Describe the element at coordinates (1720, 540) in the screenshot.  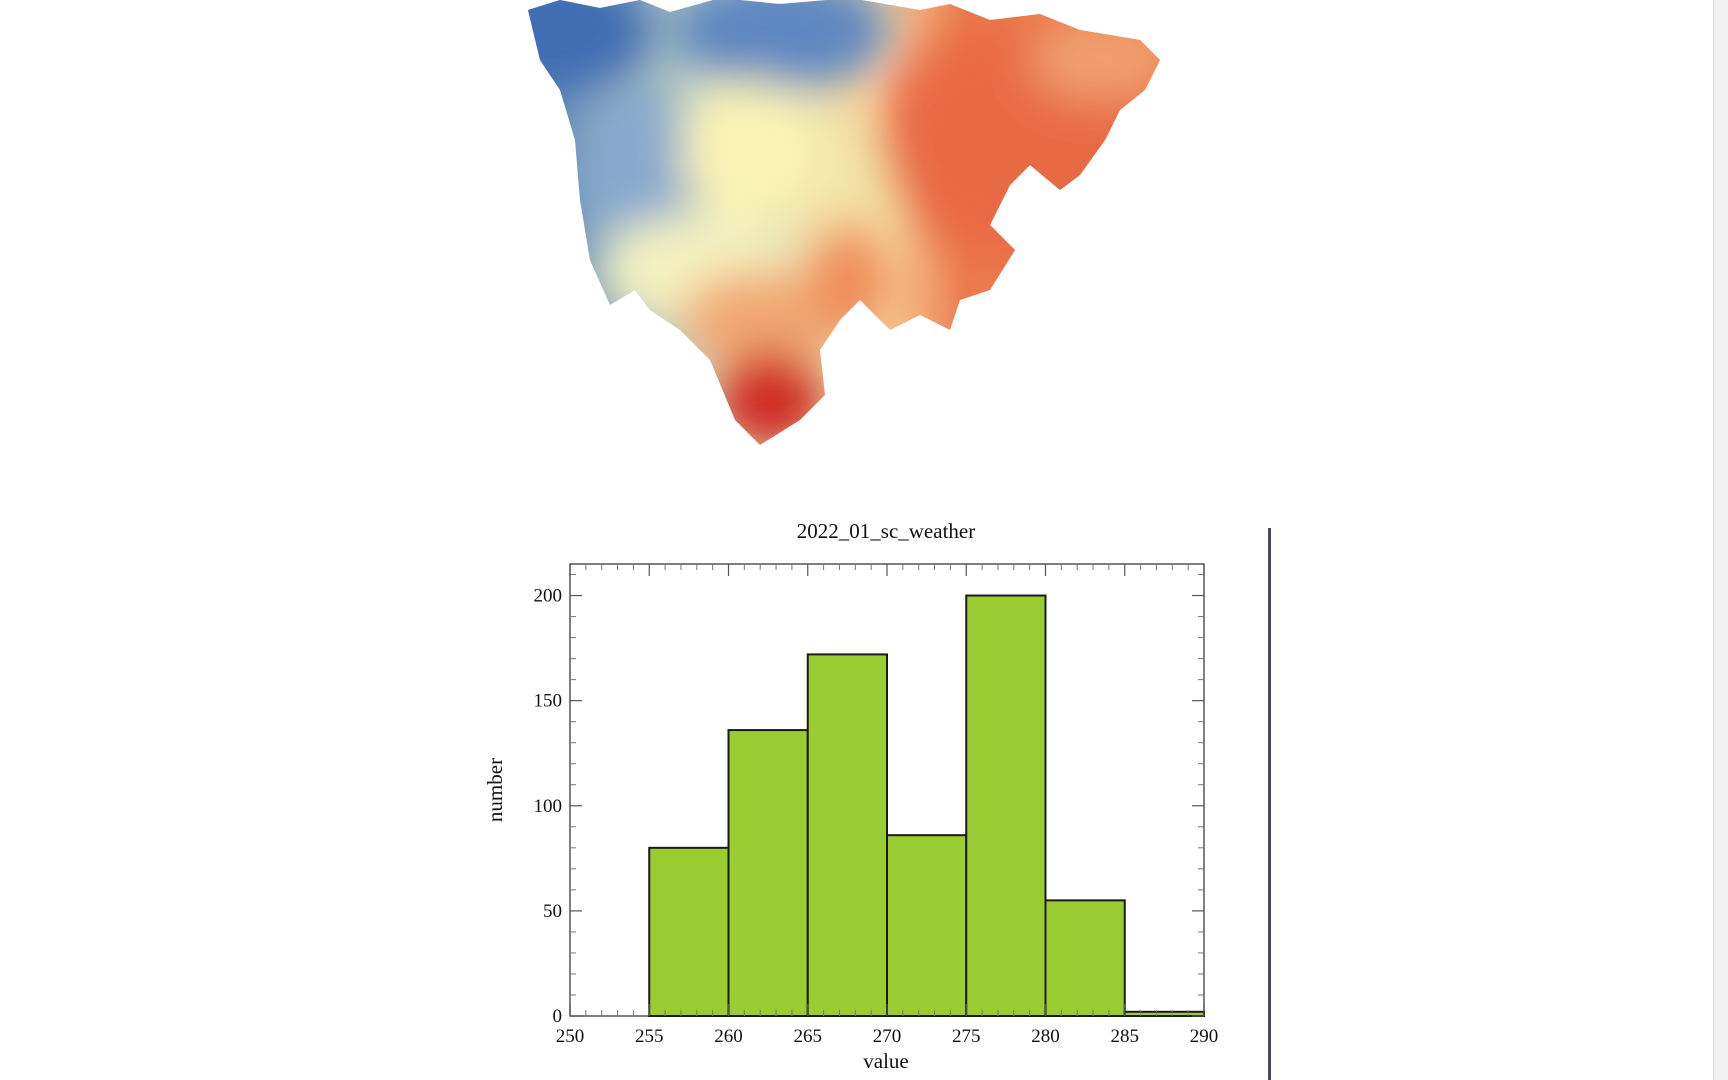
I see `scrollbar` at that location.